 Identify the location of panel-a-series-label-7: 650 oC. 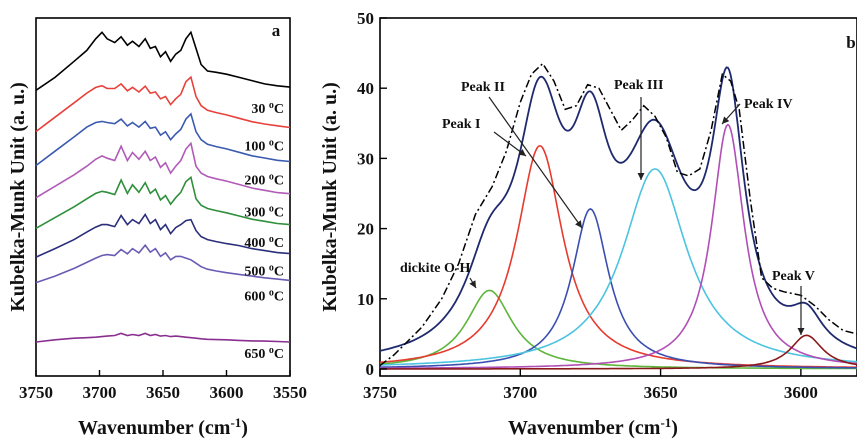
(264, 353).